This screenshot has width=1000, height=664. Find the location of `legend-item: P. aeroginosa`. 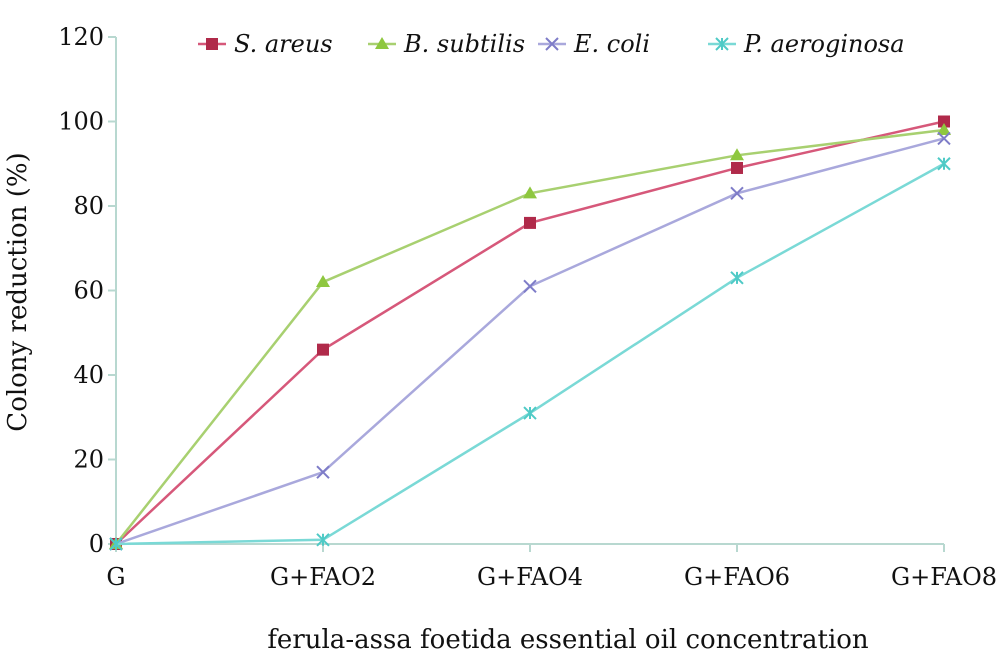

legend-item: P. aeroginosa is located at coordinates (806, 44).